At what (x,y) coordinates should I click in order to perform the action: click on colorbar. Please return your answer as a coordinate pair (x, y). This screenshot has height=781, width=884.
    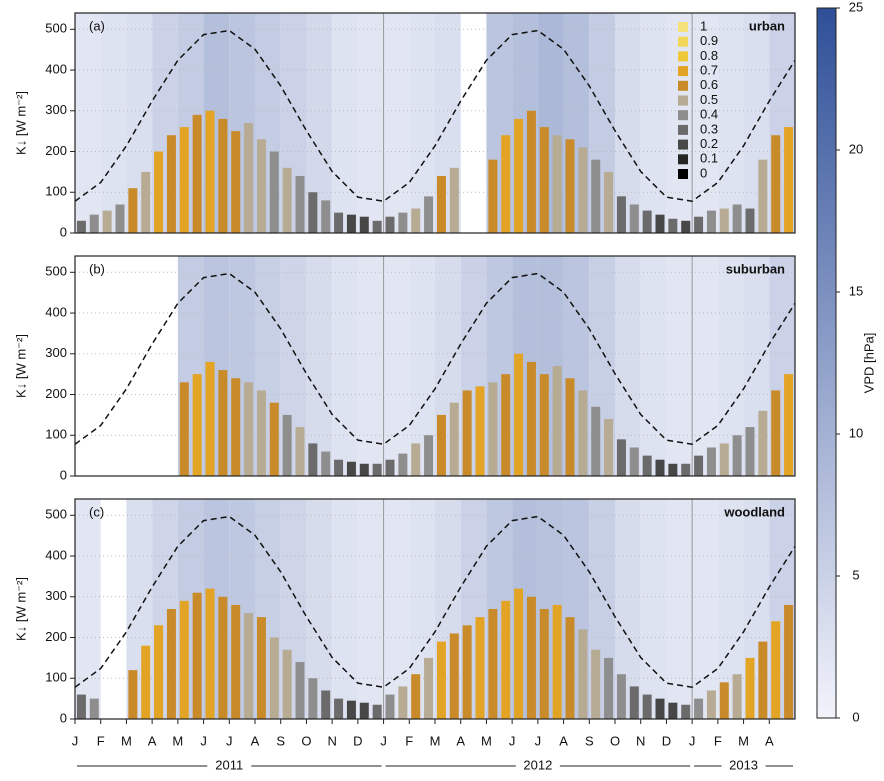
    Looking at the image, I should click on (826, 363).